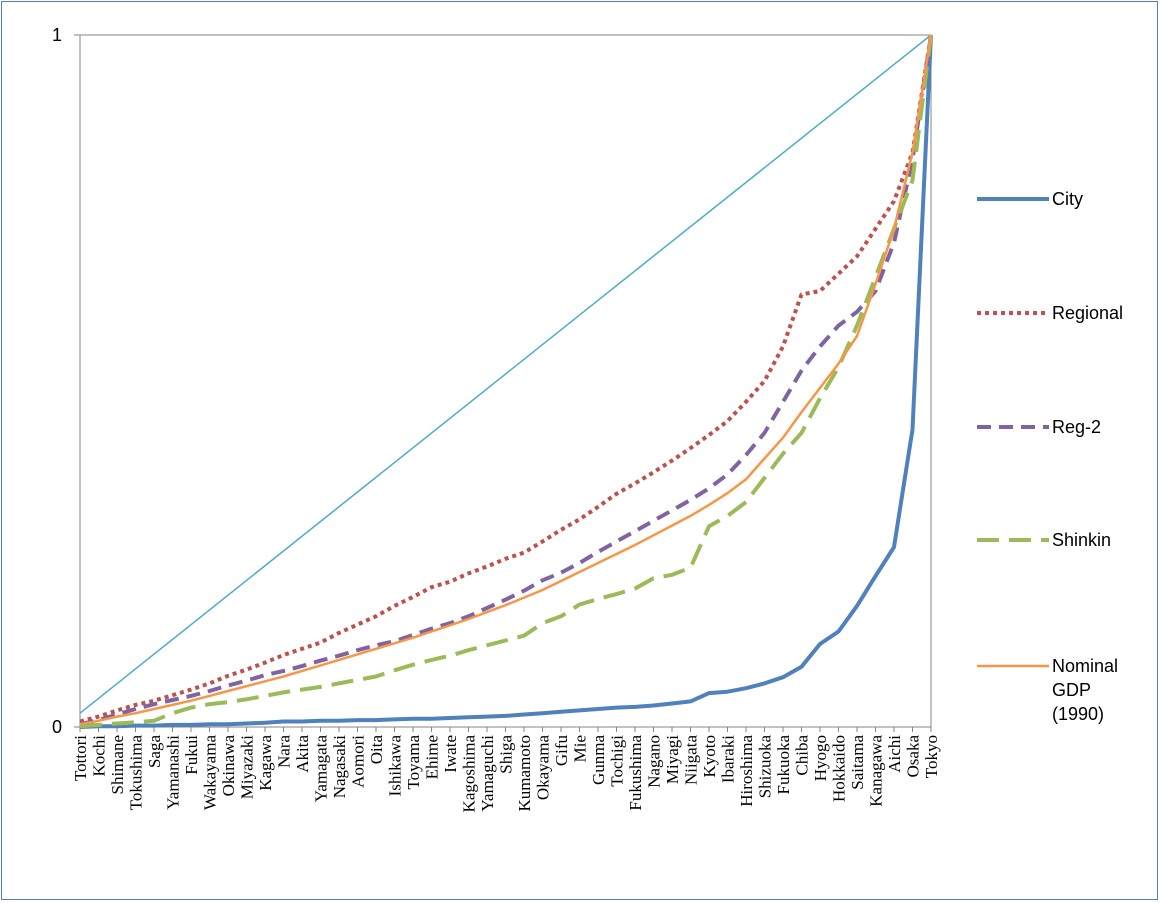 This screenshot has height=903, width=1161. I want to click on x-tick-label: Gunma, so click(598, 760).